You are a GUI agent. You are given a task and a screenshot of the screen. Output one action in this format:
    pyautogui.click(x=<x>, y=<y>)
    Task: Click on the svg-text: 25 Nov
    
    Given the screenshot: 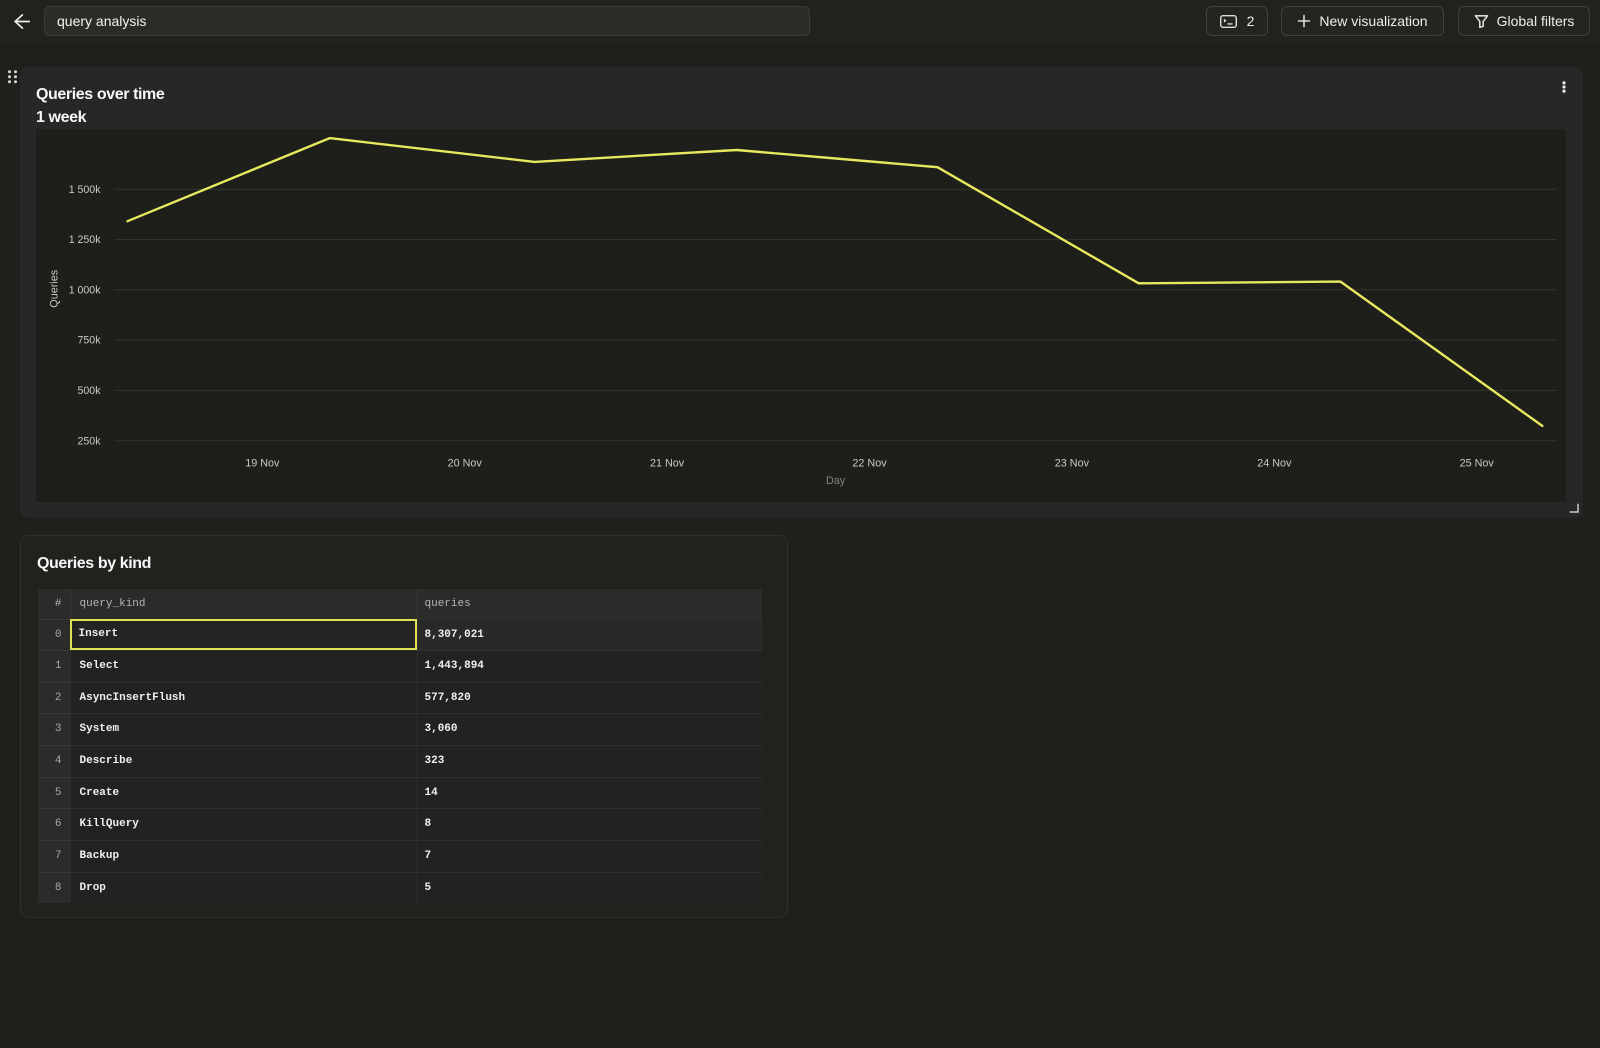 What is the action you would take?
    pyautogui.click(x=1477, y=464)
    